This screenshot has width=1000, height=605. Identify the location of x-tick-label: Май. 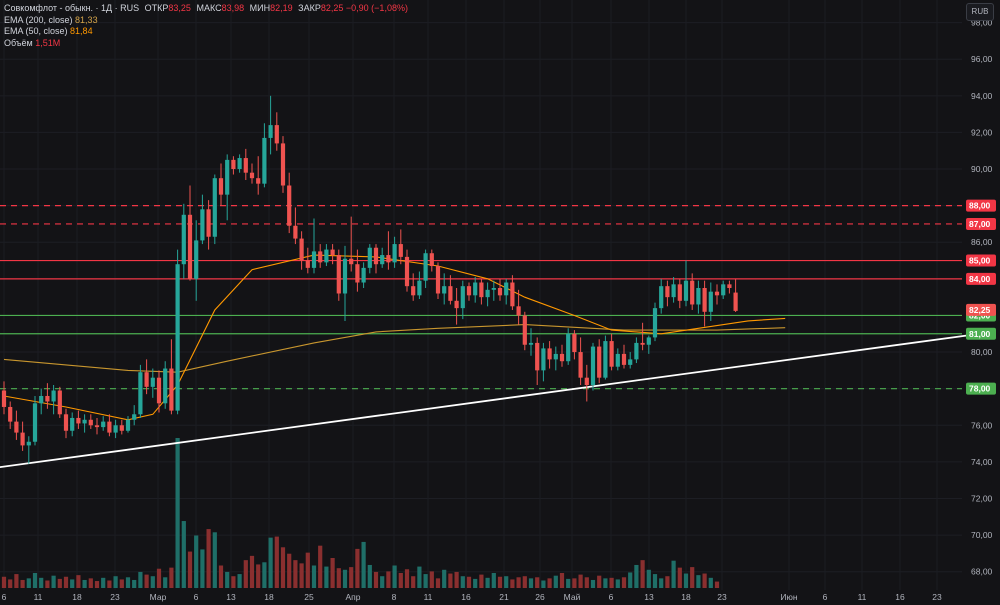
(572, 597).